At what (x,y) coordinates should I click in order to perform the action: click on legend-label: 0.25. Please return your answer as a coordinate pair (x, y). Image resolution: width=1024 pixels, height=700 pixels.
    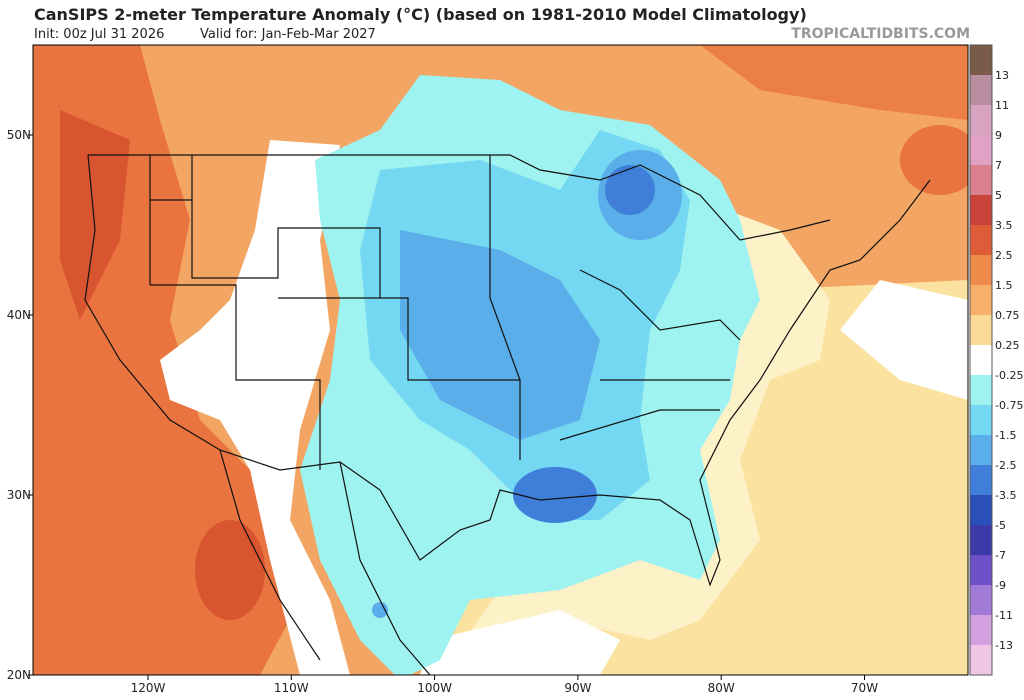
    Looking at the image, I should click on (1007, 345).